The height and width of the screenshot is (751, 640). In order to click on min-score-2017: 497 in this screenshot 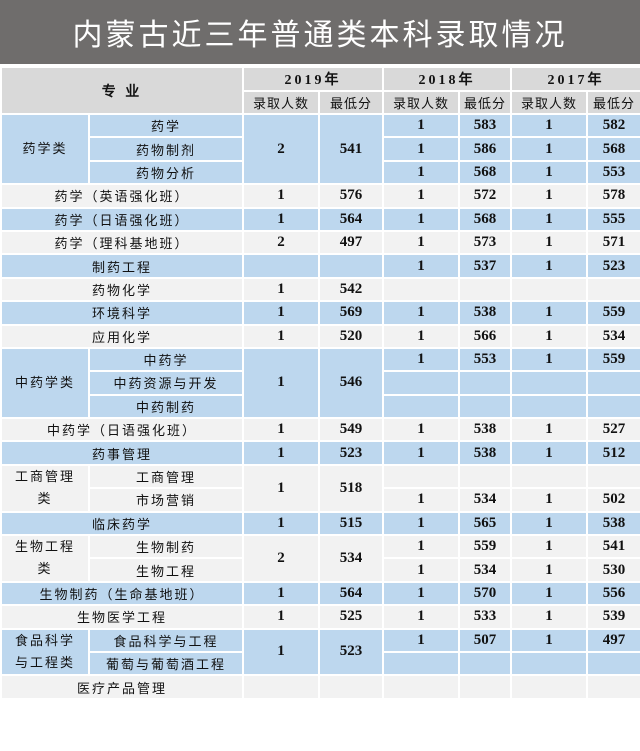, I will do `click(613, 640)`.